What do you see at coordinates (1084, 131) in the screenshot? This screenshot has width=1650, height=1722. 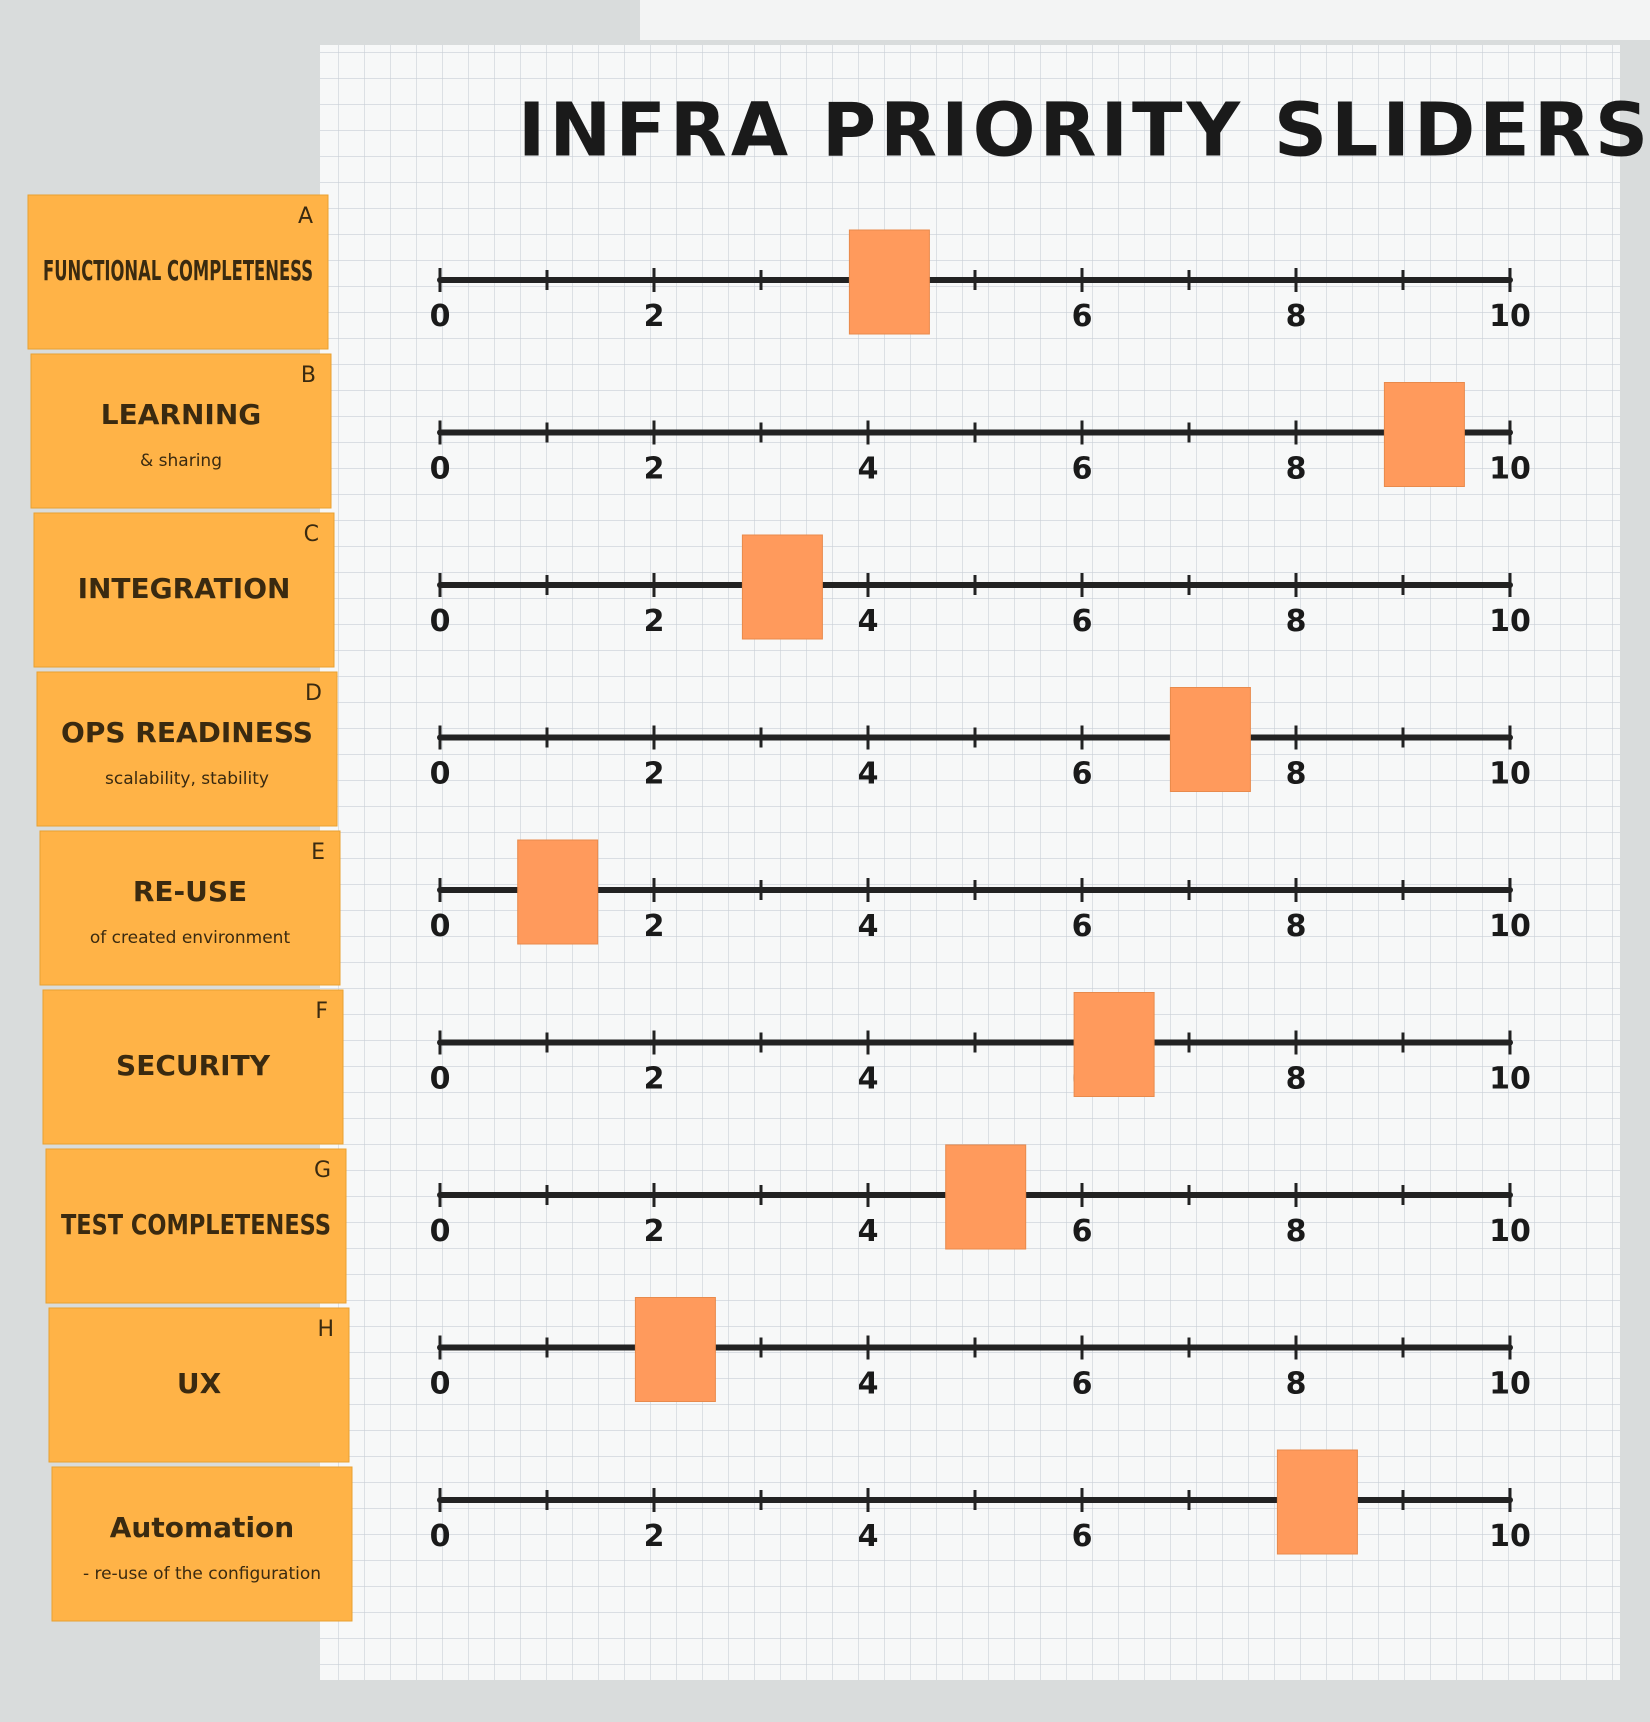 I see `chart-title: INFRA PRIORITY SLIDERS` at bounding box center [1084, 131].